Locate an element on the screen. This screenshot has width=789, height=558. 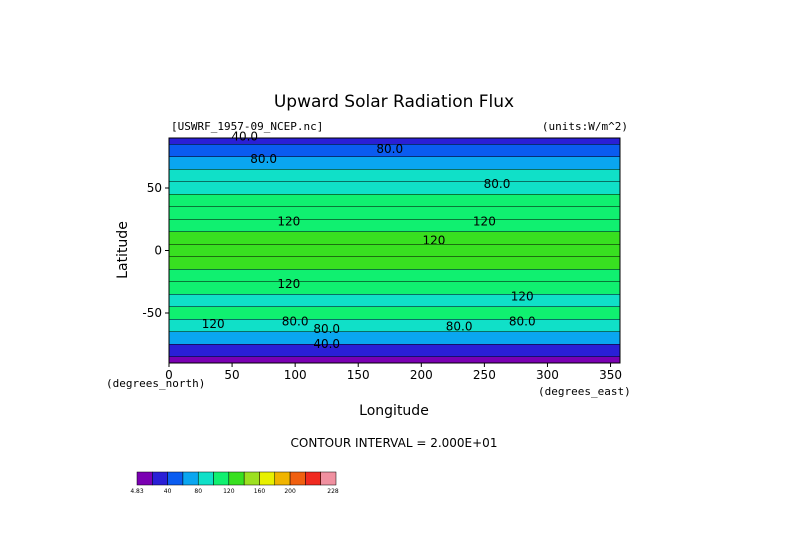
colorbar-tick-label: 200 is located at coordinates (290, 491).